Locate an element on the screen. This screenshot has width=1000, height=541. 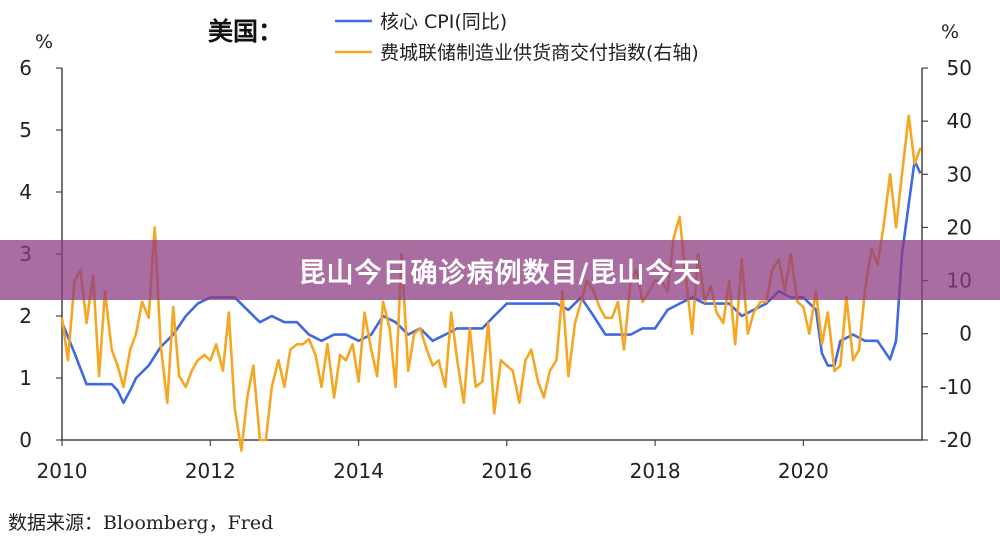
title-banner: 昆山今日确诊病例数目/昆山今天 is located at coordinates (500, 270).